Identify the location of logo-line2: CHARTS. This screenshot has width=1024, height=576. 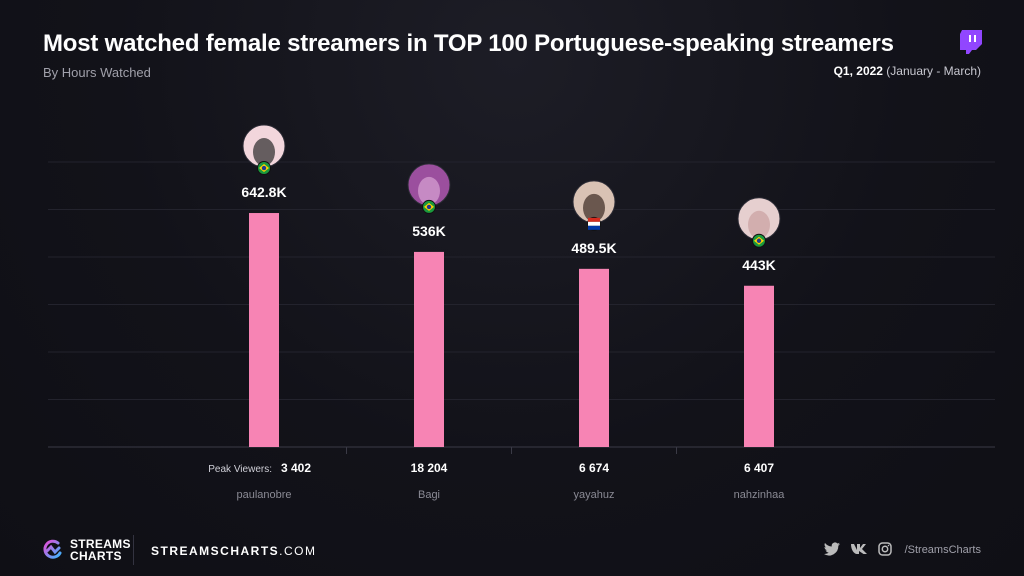
(96, 556).